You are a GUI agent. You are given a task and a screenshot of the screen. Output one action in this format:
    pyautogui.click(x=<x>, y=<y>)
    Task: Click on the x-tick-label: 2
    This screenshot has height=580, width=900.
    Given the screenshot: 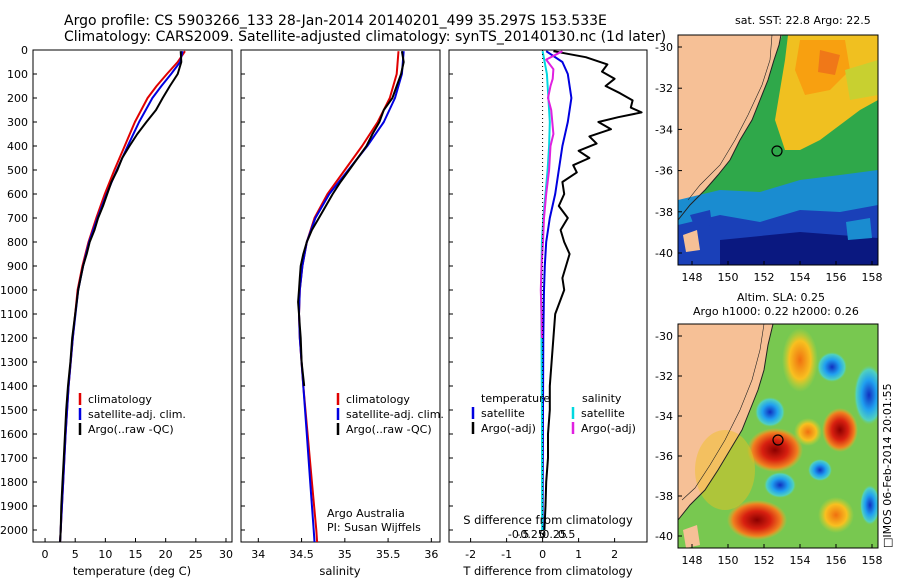 What is the action you would take?
    pyautogui.click(x=614, y=554)
    